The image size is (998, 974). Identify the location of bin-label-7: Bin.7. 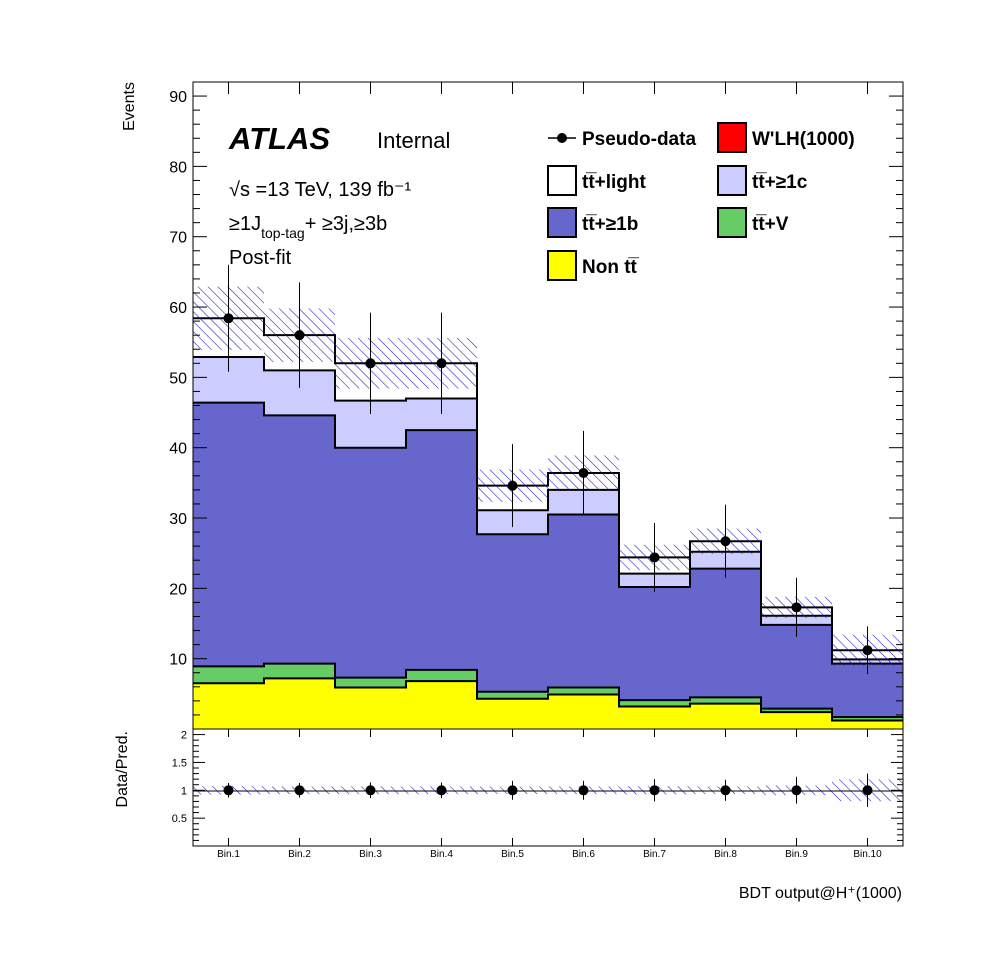
(654, 854).